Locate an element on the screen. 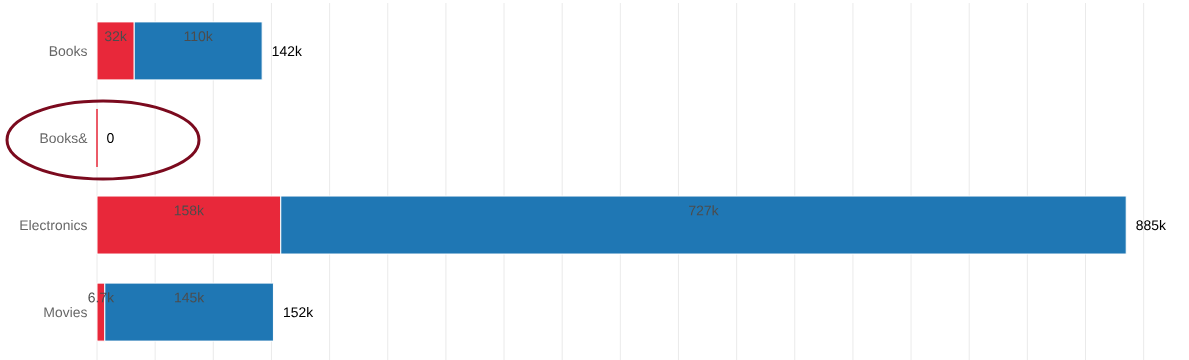  y-tick-label: Books& is located at coordinates (64, 138).